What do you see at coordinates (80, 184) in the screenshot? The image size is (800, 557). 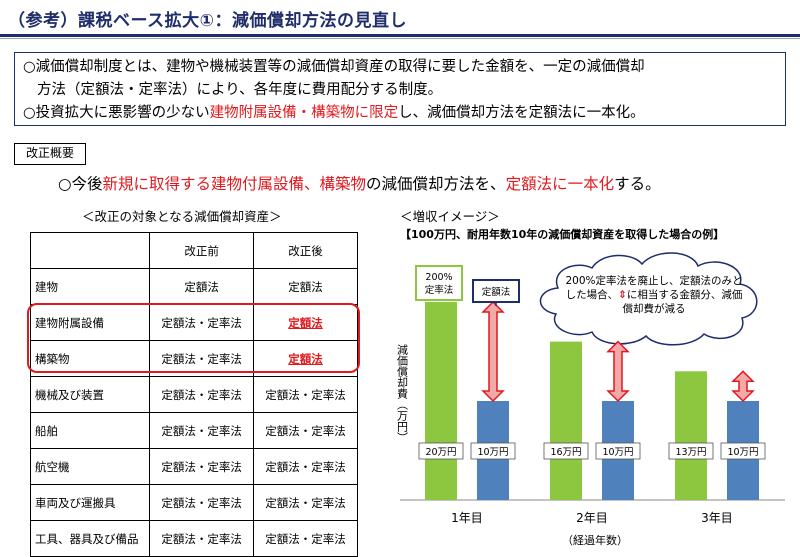 I see `reform-statement-1: ○今後` at bounding box center [80, 184].